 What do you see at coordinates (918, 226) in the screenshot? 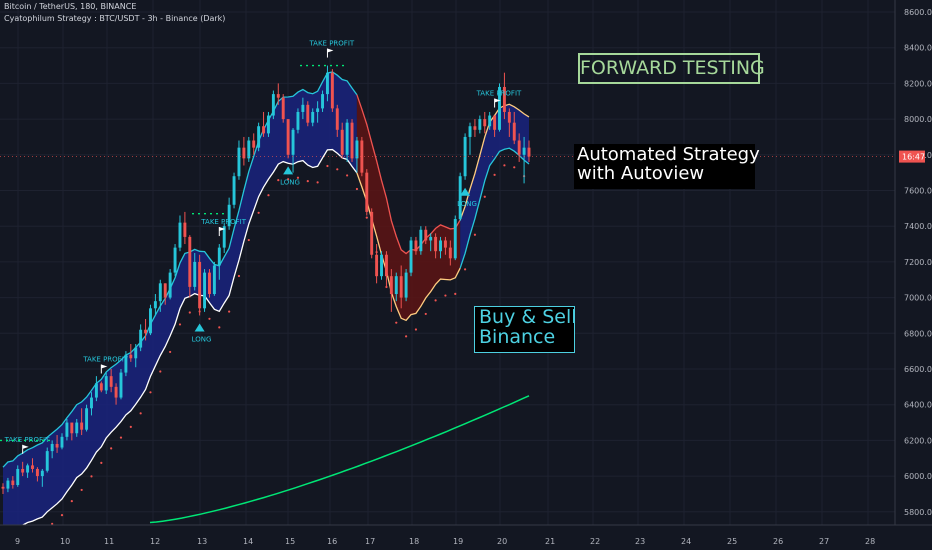
I see `price-tick-label: 7400.00` at bounding box center [918, 226].